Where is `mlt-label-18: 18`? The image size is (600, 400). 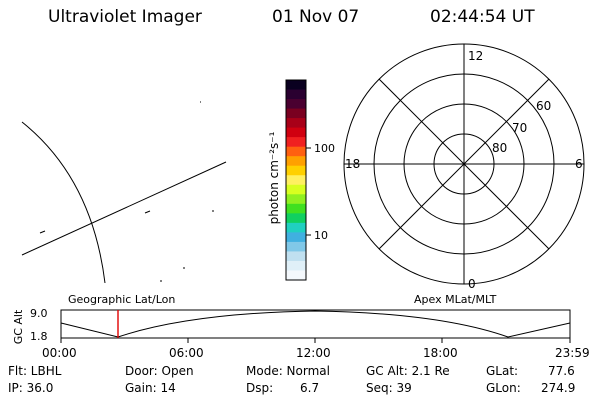 mlt-label-18: 18 is located at coordinates (352, 164).